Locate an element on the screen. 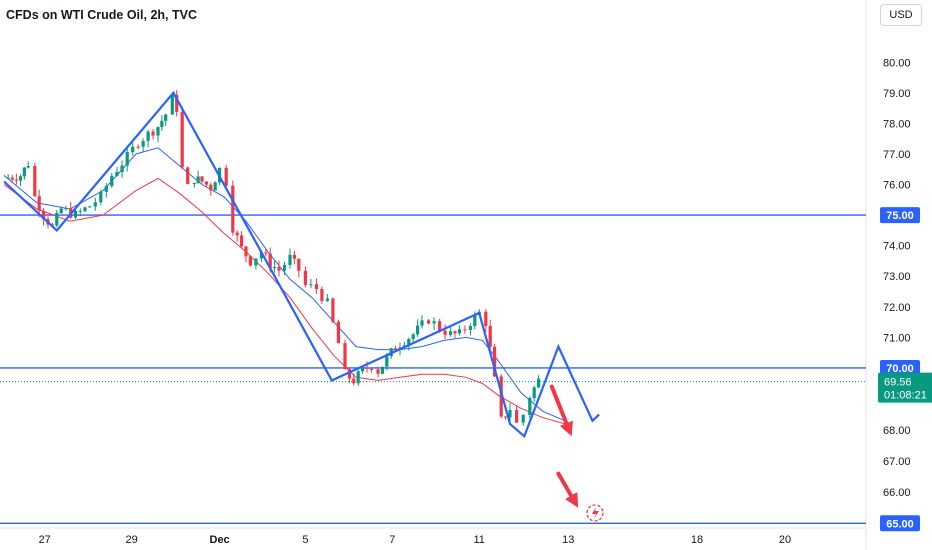 This screenshot has height=550, width=932. level-label: 70.00 is located at coordinates (900, 369).